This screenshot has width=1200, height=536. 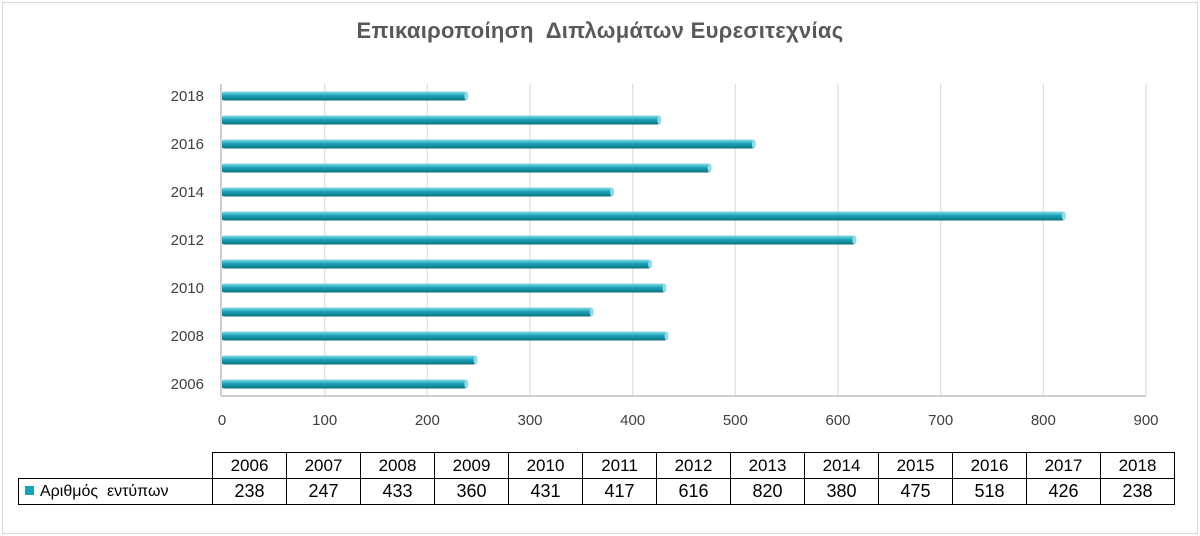 What do you see at coordinates (187, 144) in the screenshot?
I see `y-tick-label: 2016` at bounding box center [187, 144].